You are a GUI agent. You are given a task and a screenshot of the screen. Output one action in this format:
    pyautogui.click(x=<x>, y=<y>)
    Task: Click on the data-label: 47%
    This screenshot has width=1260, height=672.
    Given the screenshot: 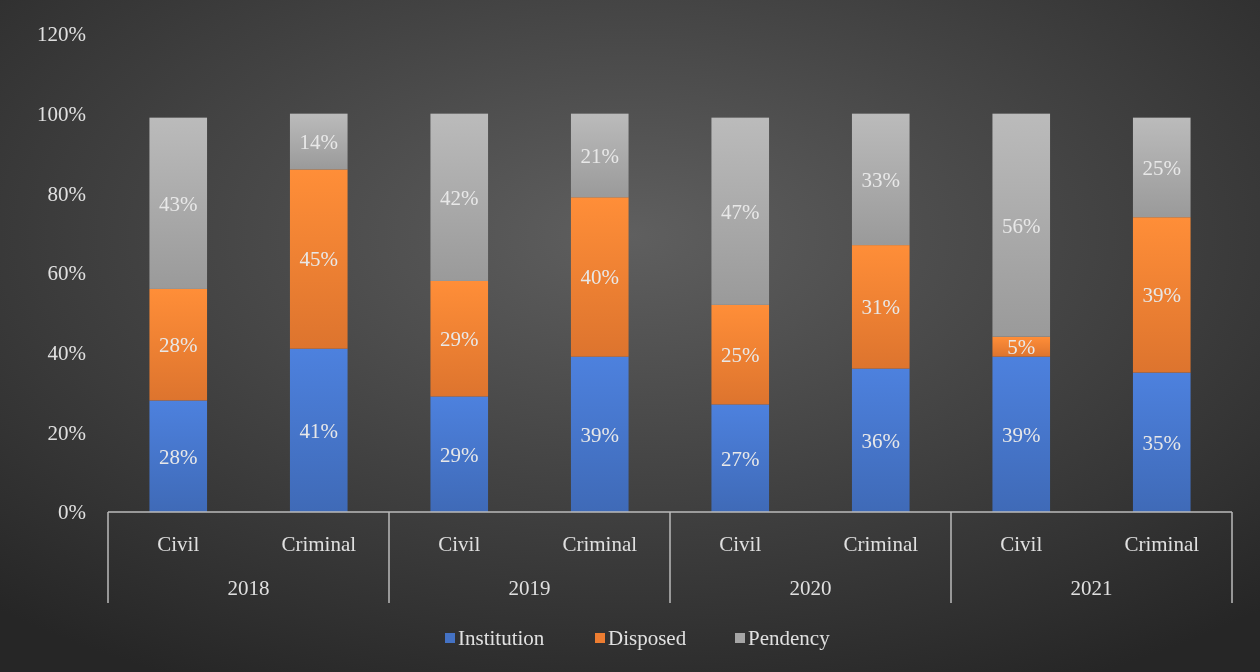 What is the action you would take?
    pyautogui.click(x=740, y=211)
    